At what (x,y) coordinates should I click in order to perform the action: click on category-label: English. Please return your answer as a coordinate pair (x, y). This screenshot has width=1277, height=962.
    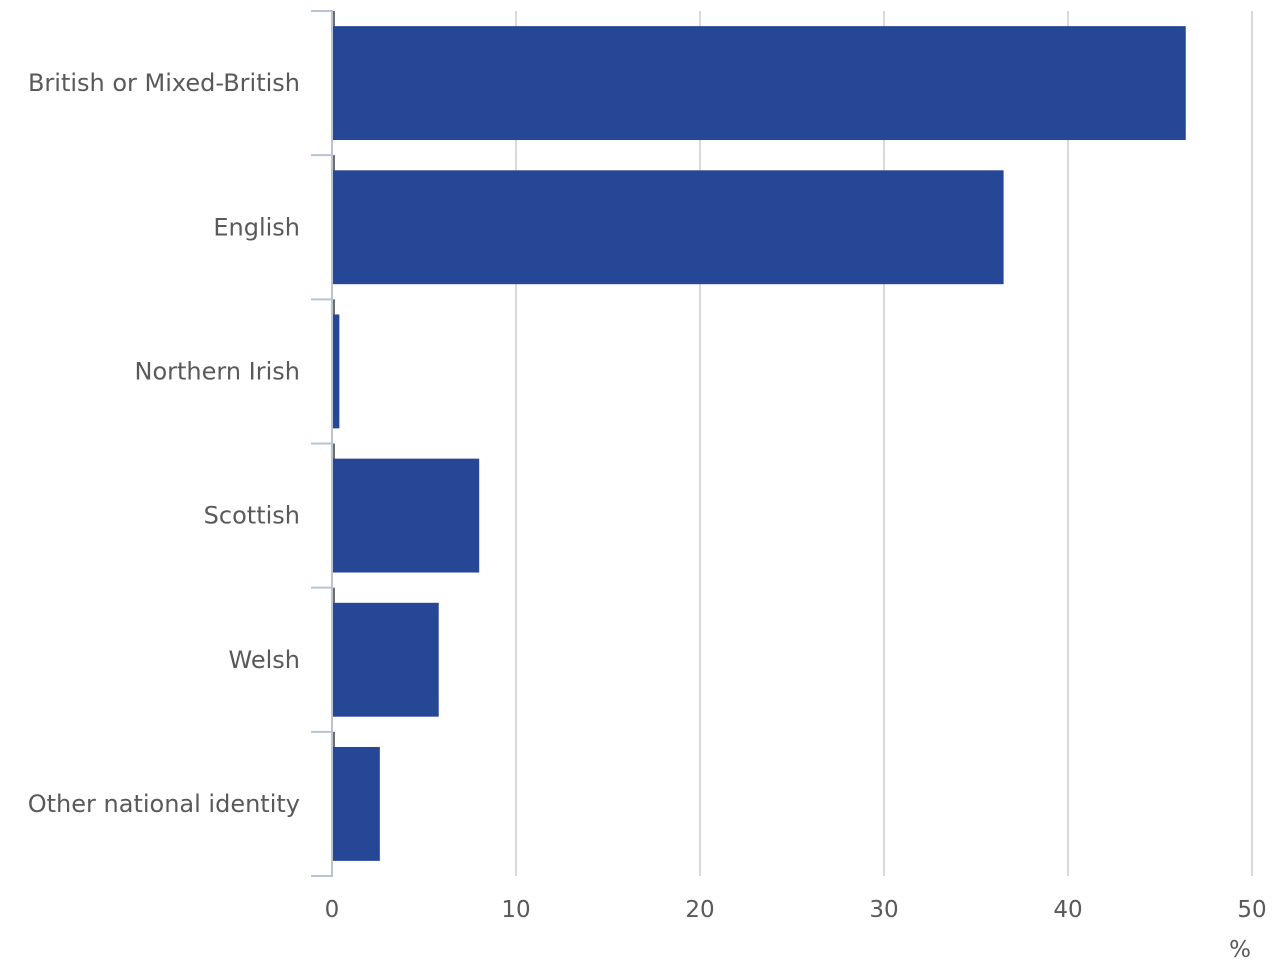
    Looking at the image, I should click on (256, 227).